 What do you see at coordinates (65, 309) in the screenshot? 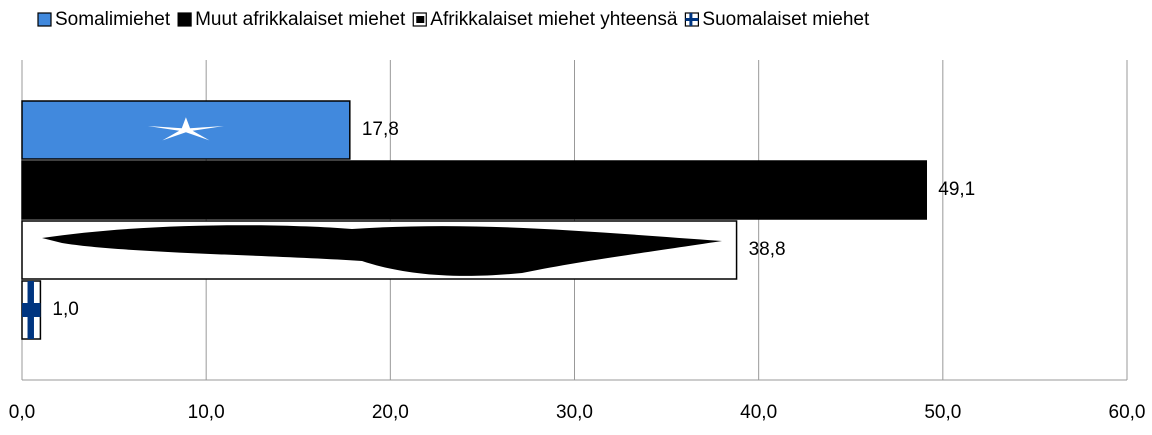
I see `value-label: 1,0` at bounding box center [65, 309].